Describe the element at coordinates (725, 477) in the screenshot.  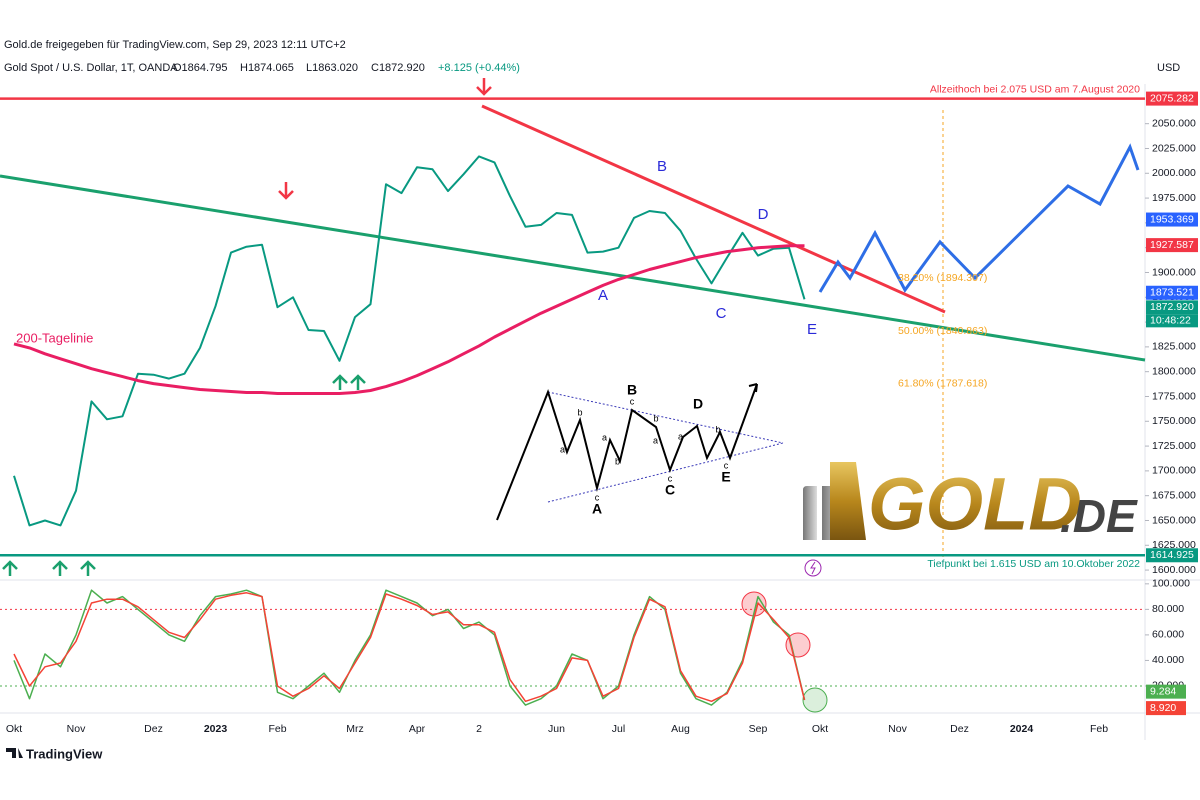
I see `inset-label: E` at that location.